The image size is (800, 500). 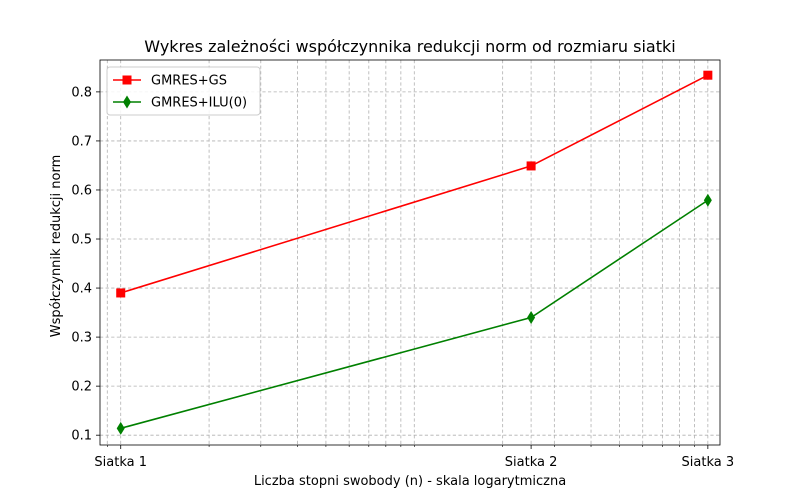 I want to click on x-tick-label: Siatka 3, so click(x=708, y=462).